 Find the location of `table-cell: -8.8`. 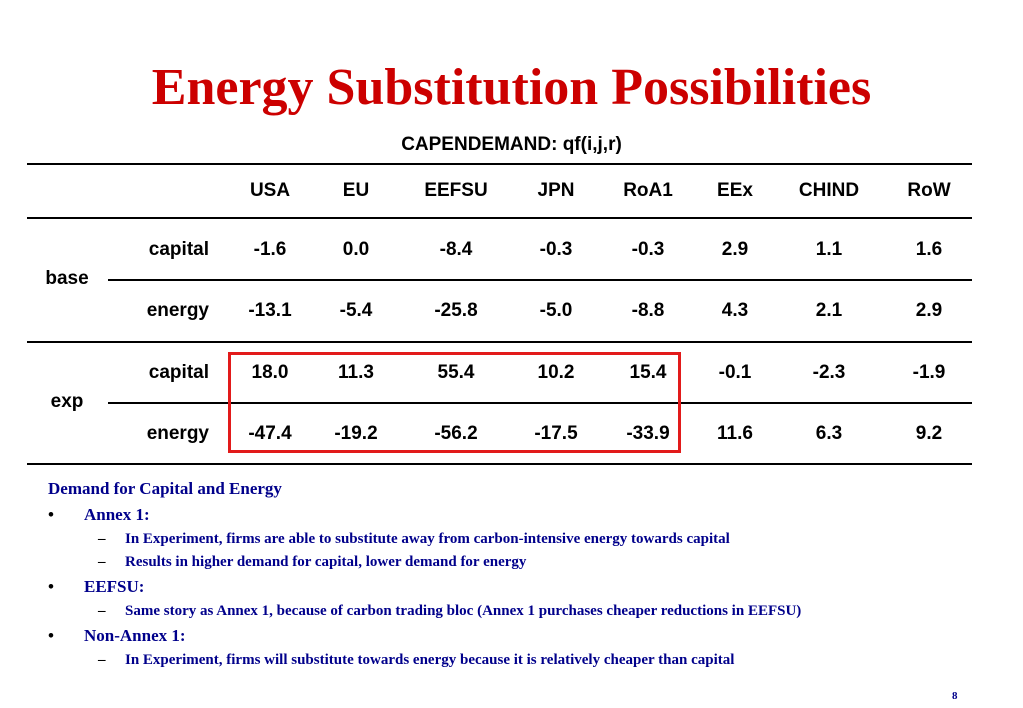

table-cell: -8.8 is located at coordinates (648, 310).